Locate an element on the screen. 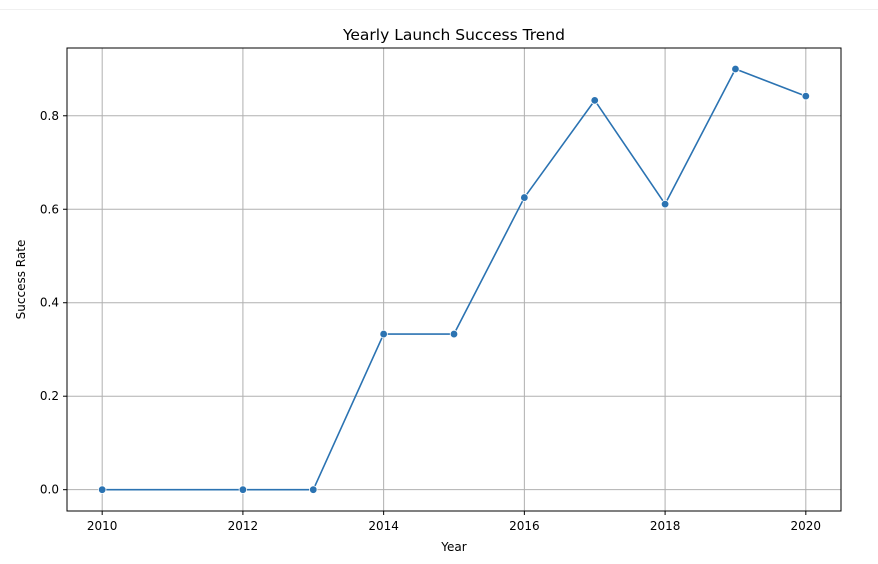 The image size is (878, 564). chart-title: Yearly Launch Success Trend is located at coordinates (453, 35).